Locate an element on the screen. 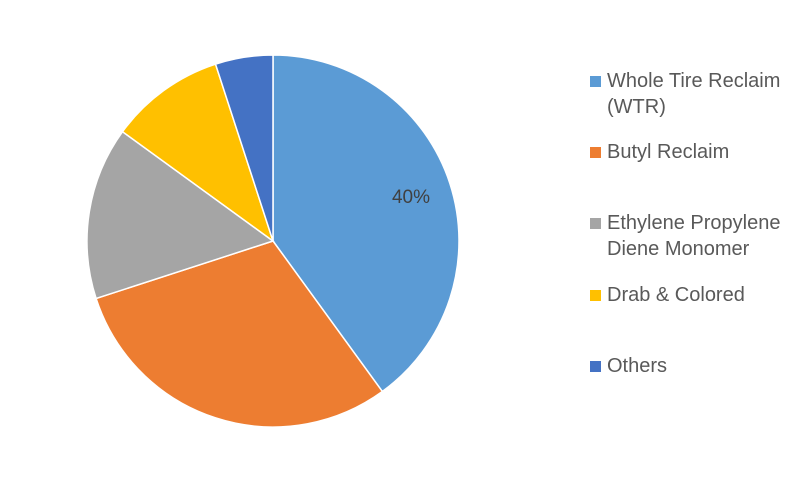 This screenshot has height=482, width=800. legend-item-butyl-reclaim: Butyl Reclaim is located at coordinates (693, 152).